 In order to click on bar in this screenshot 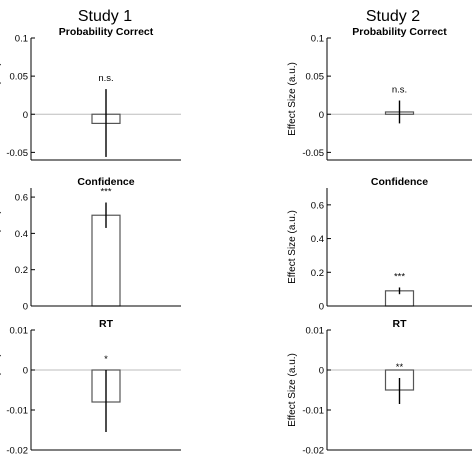, I will do `click(106, 260)`.